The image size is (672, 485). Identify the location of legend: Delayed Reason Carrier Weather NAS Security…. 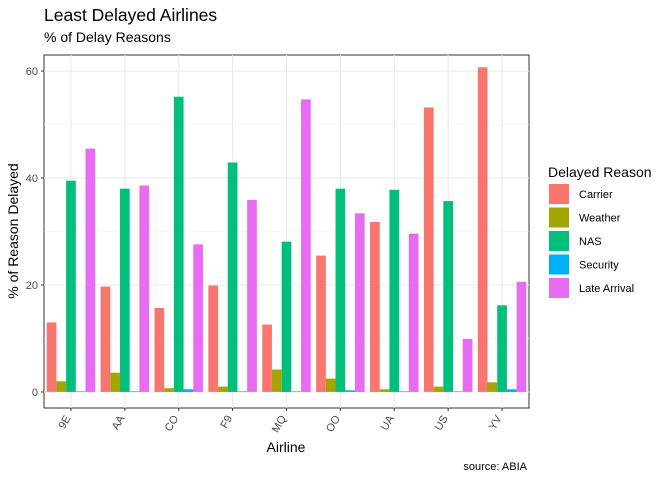
(600, 231).